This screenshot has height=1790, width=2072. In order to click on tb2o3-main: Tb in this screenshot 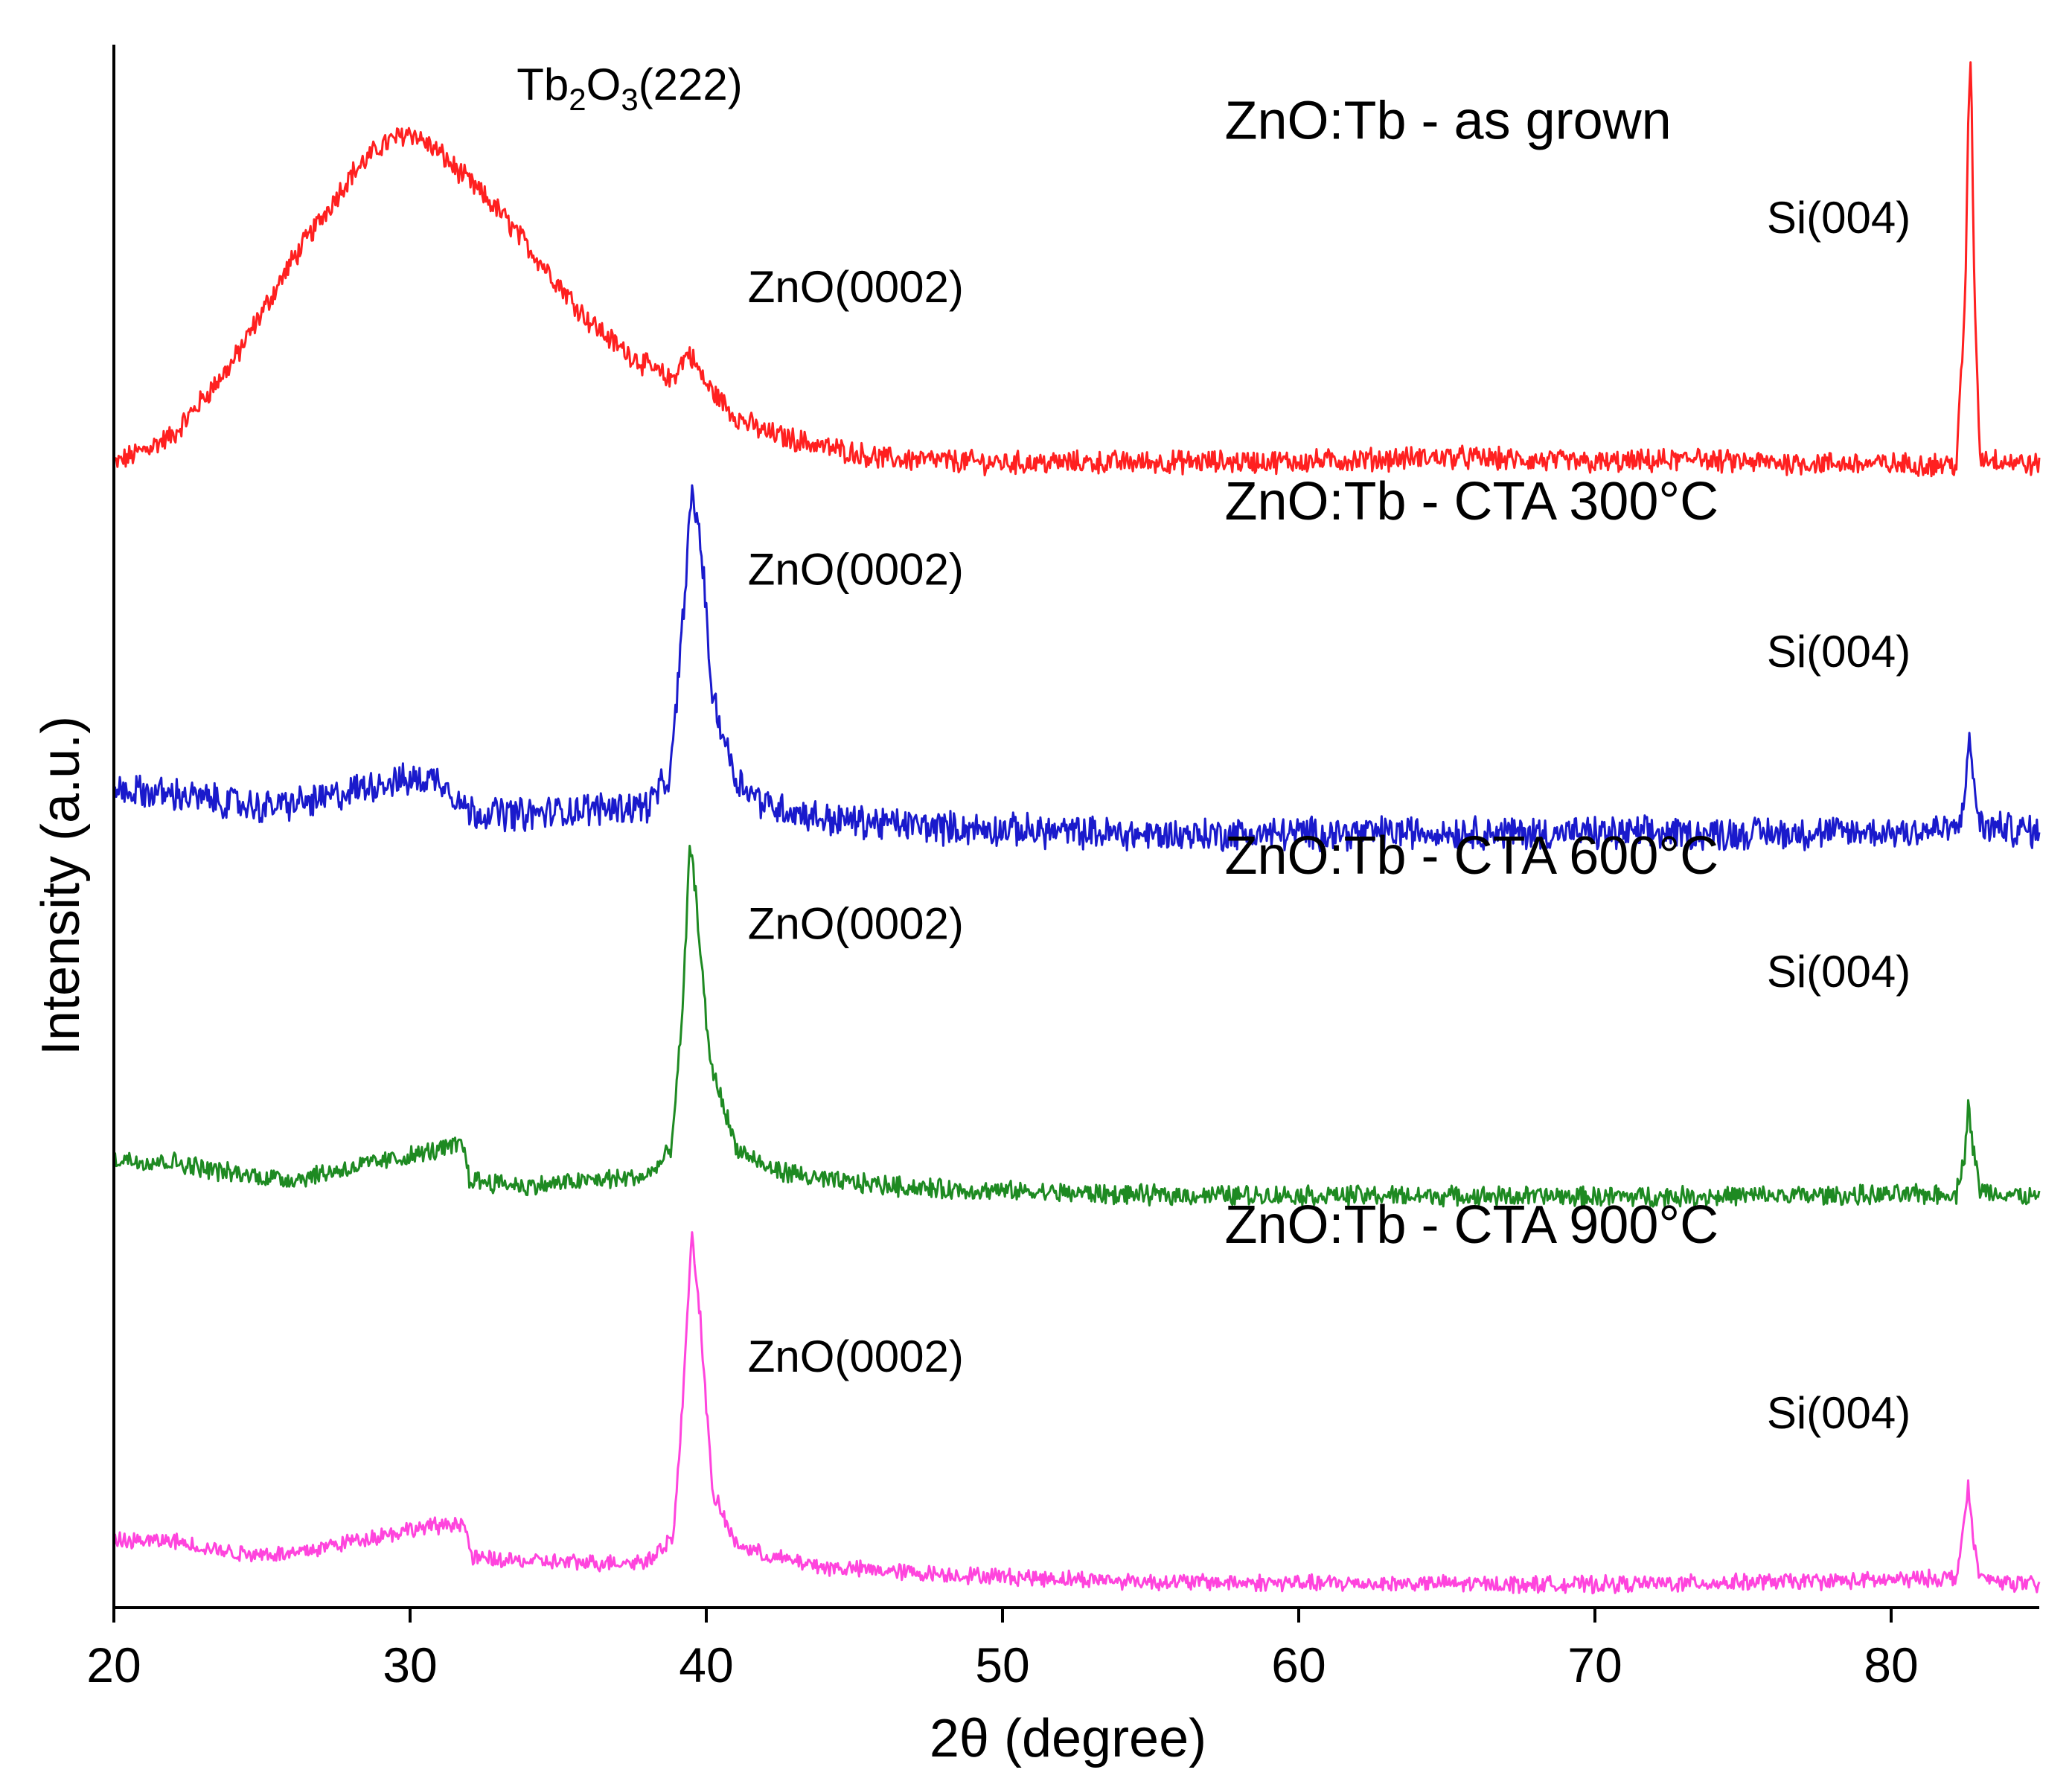, I will do `click(543, 84)`.